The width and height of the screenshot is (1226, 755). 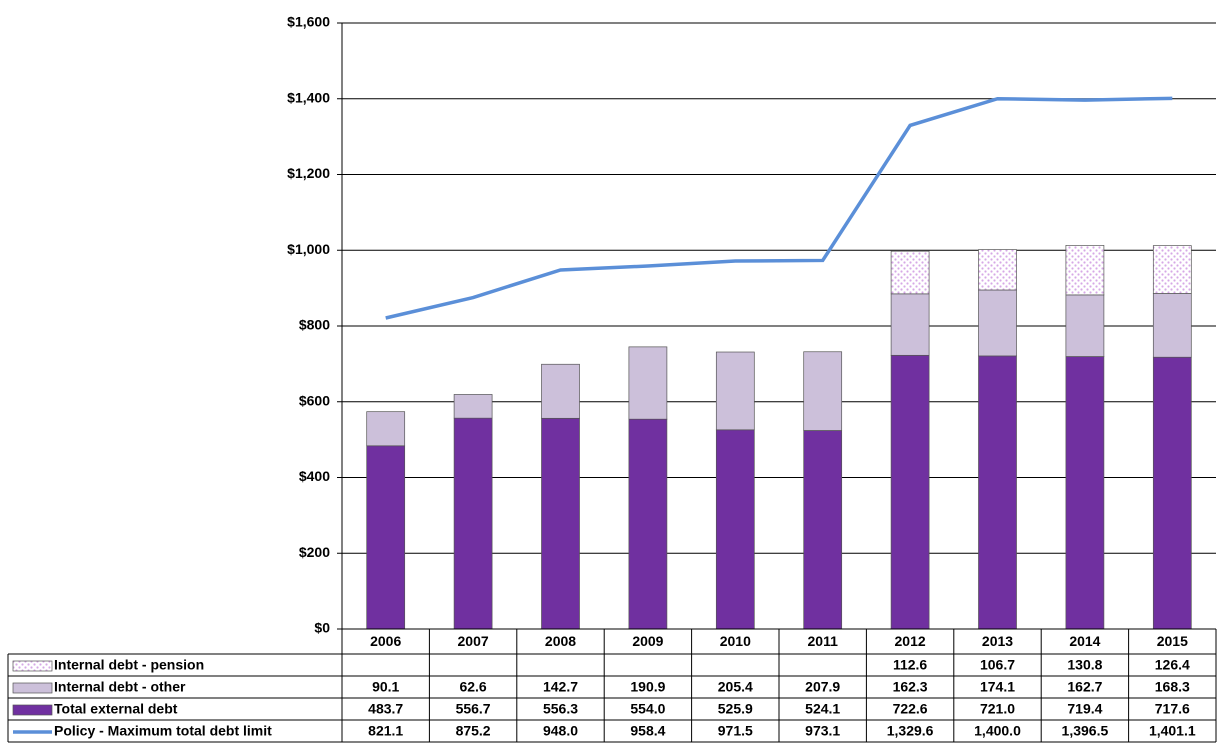 What do you see at coordinates (1172, 665) in the screenshot?
I see `table-value: 126.4` at bounding box center [1172, 665].